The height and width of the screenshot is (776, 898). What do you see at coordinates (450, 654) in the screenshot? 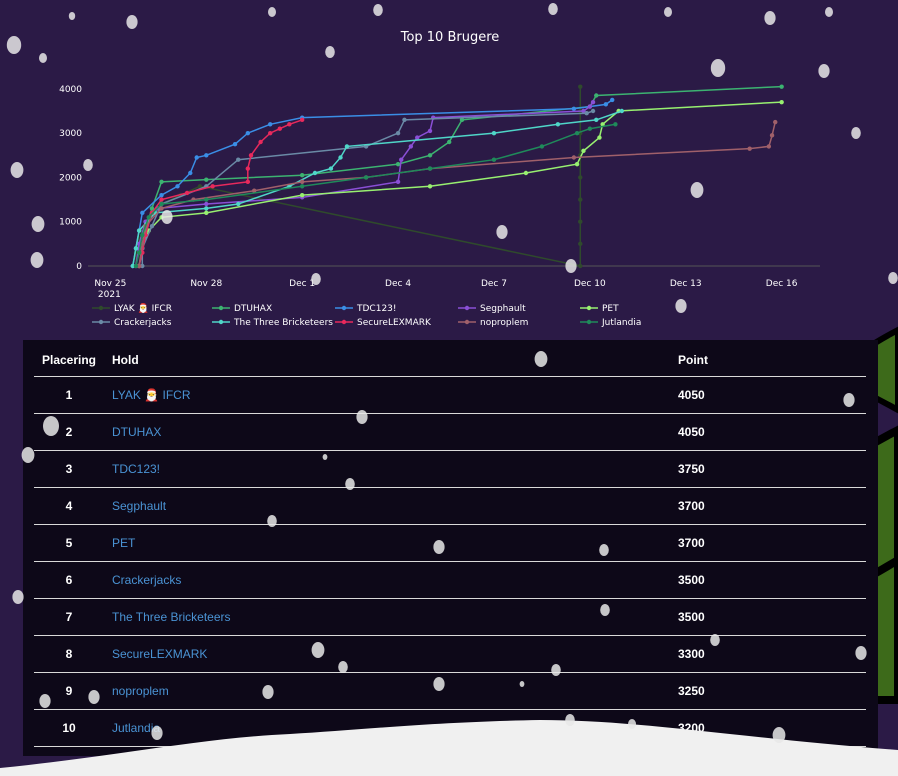
I see `table-row: 8 SecureLEXMARK 3300` at bounding box center [450, 654].